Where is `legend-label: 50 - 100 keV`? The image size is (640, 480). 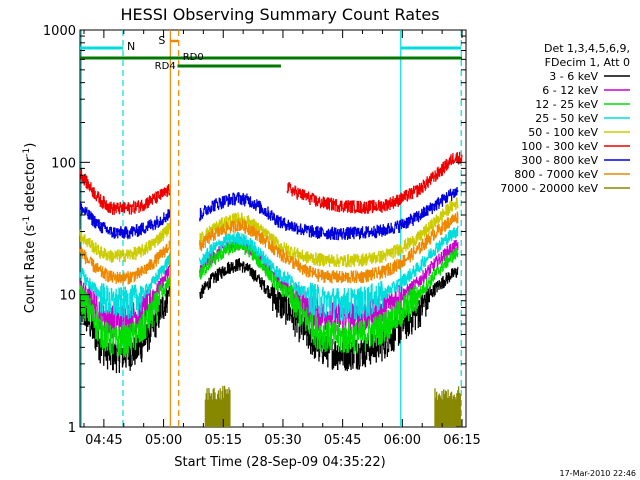
legend-label: 50 - 100 keV is located at coordinates (563, 132).